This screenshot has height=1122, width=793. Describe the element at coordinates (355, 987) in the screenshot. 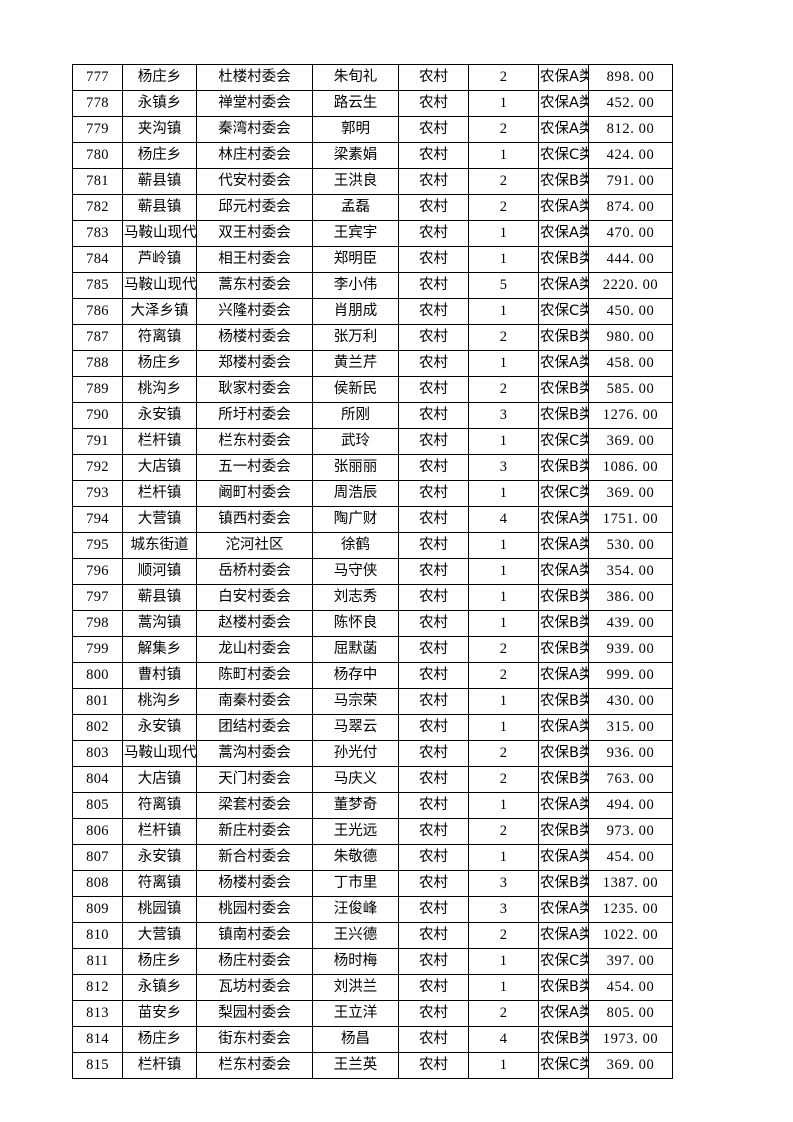

I see `cell-person-name: 刘洪兰` at that location.